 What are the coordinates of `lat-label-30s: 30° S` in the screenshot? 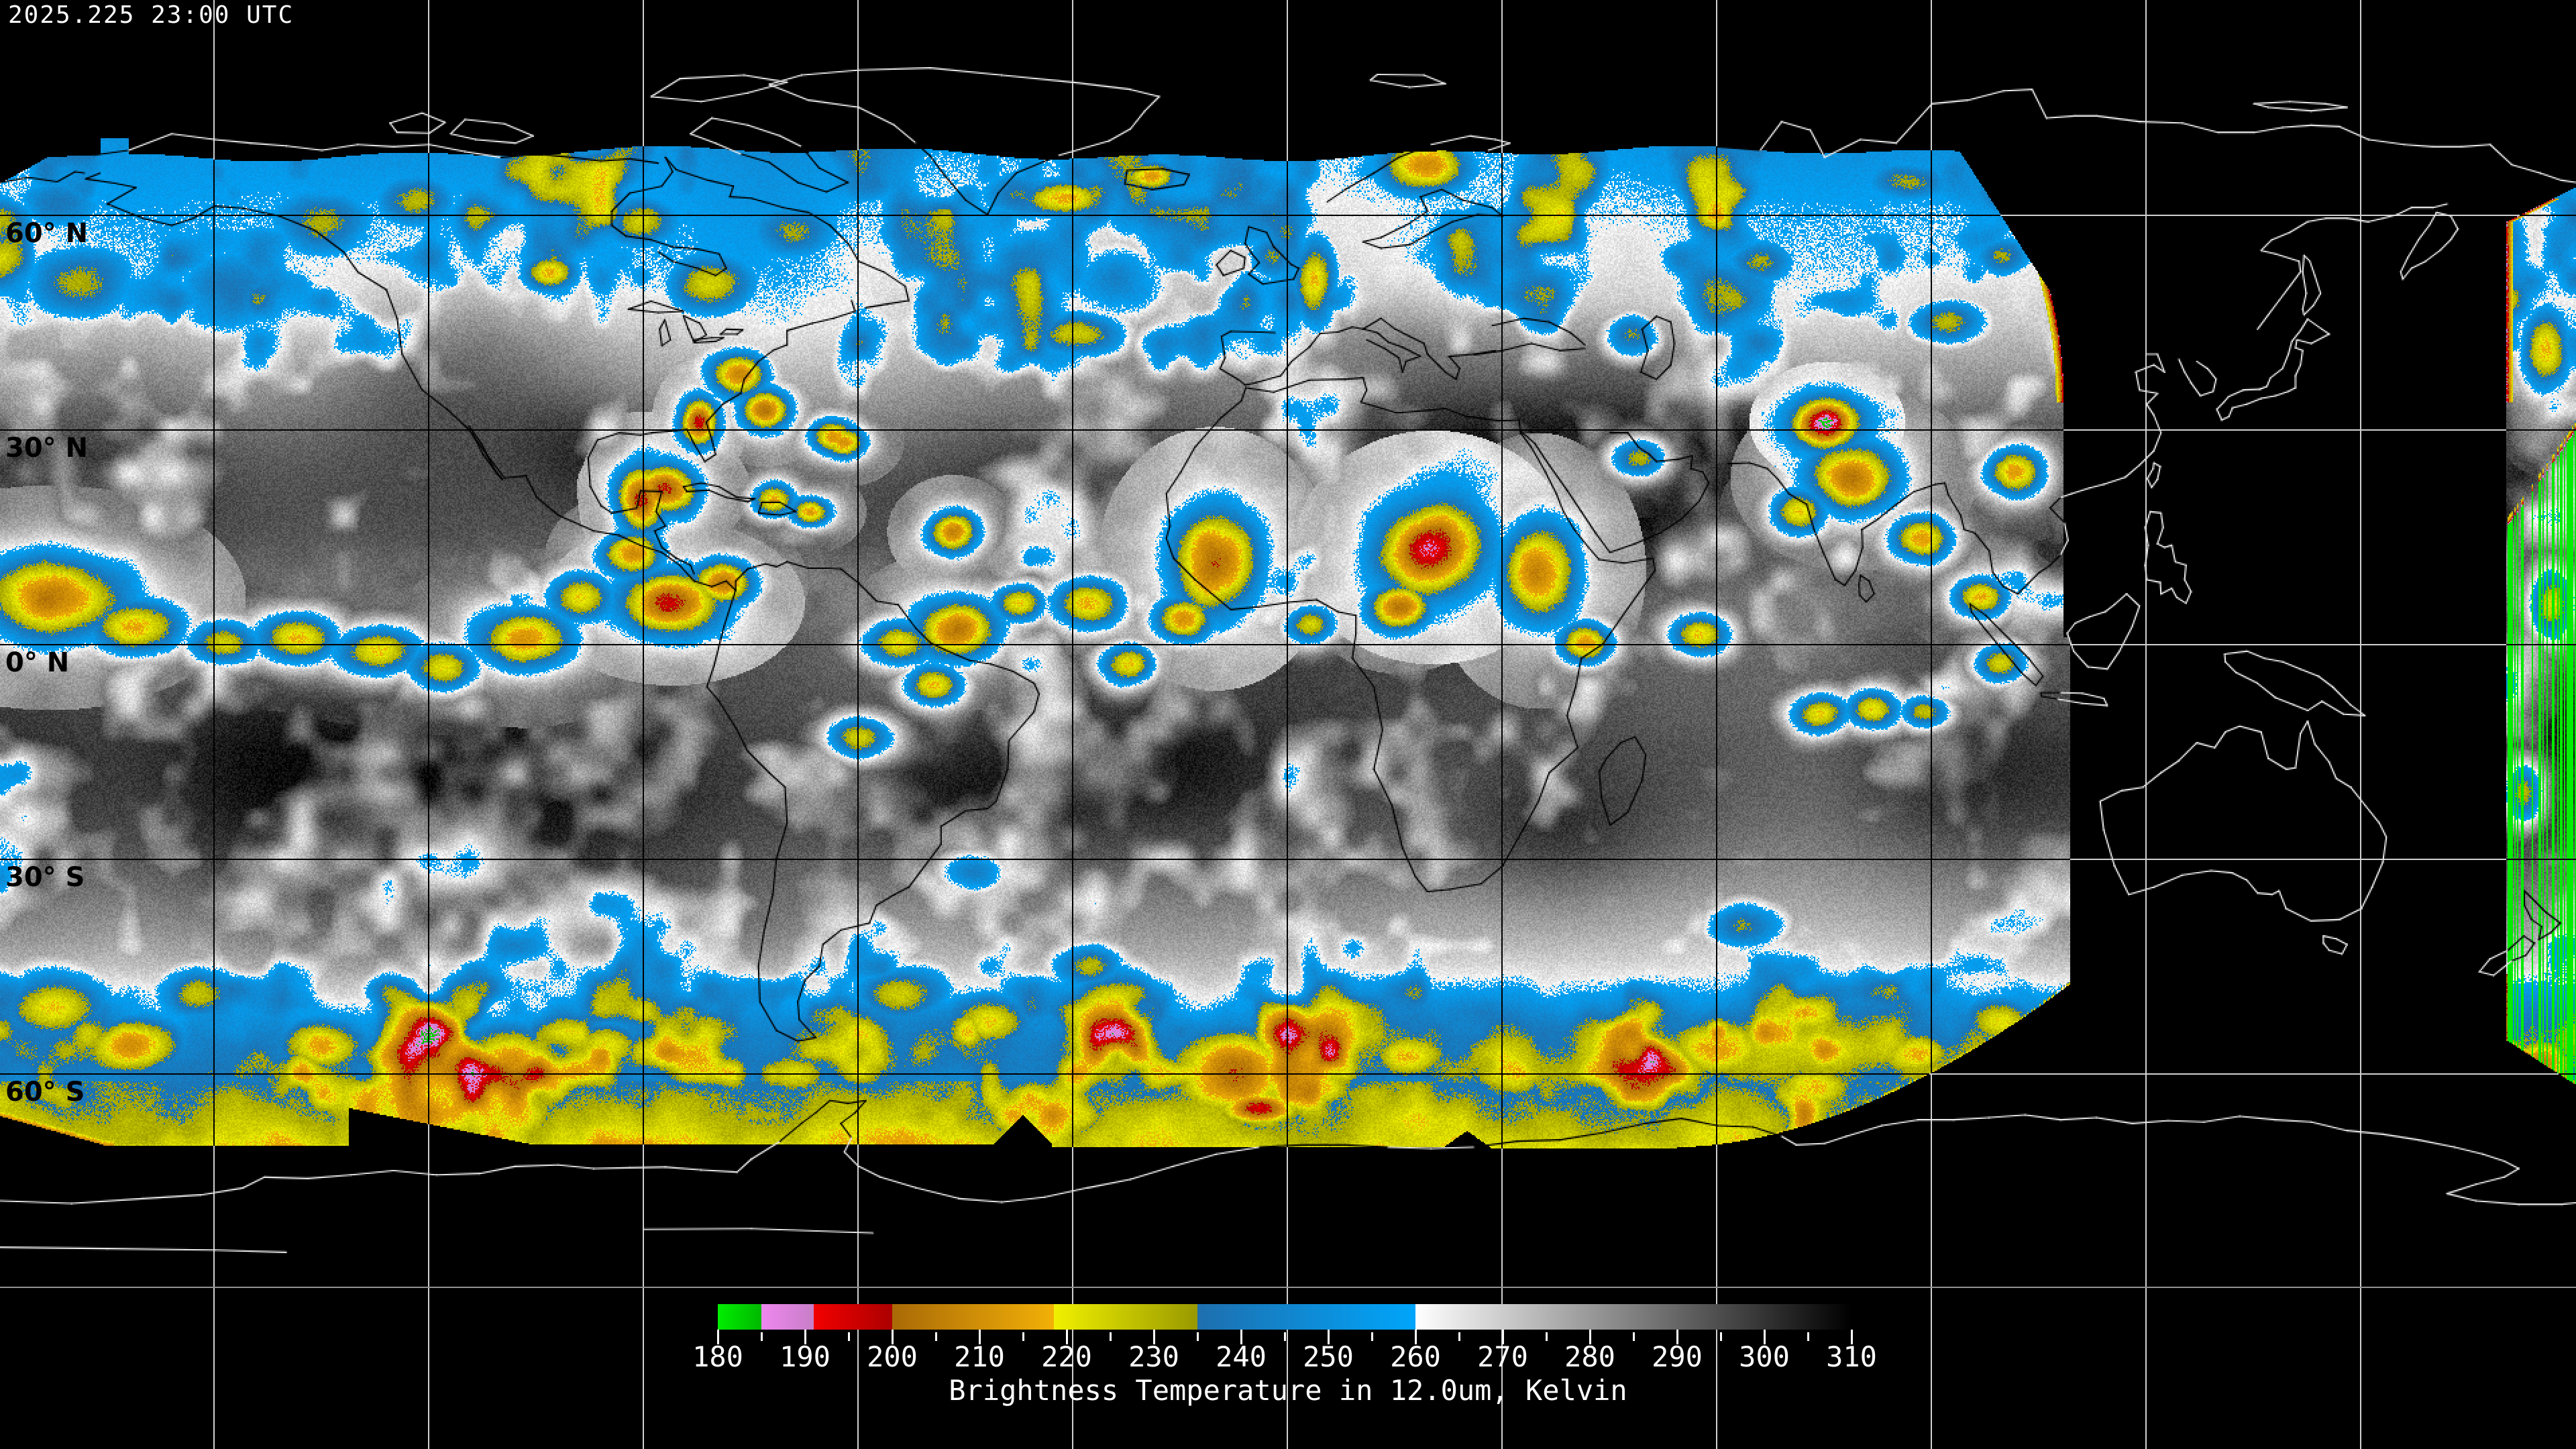 It's located at (45, 877).